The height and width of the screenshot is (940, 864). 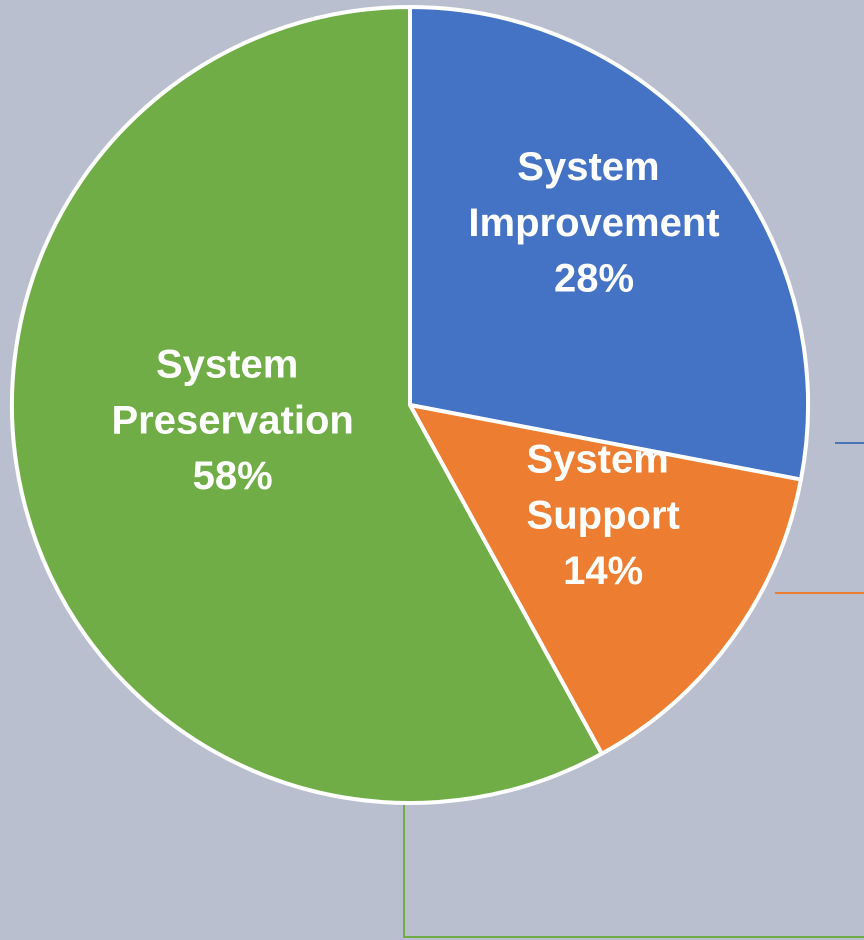 What do you see at coordinates (633, 869) in the screenshot?
I see `leader-line` at bounding box center [633, 869].